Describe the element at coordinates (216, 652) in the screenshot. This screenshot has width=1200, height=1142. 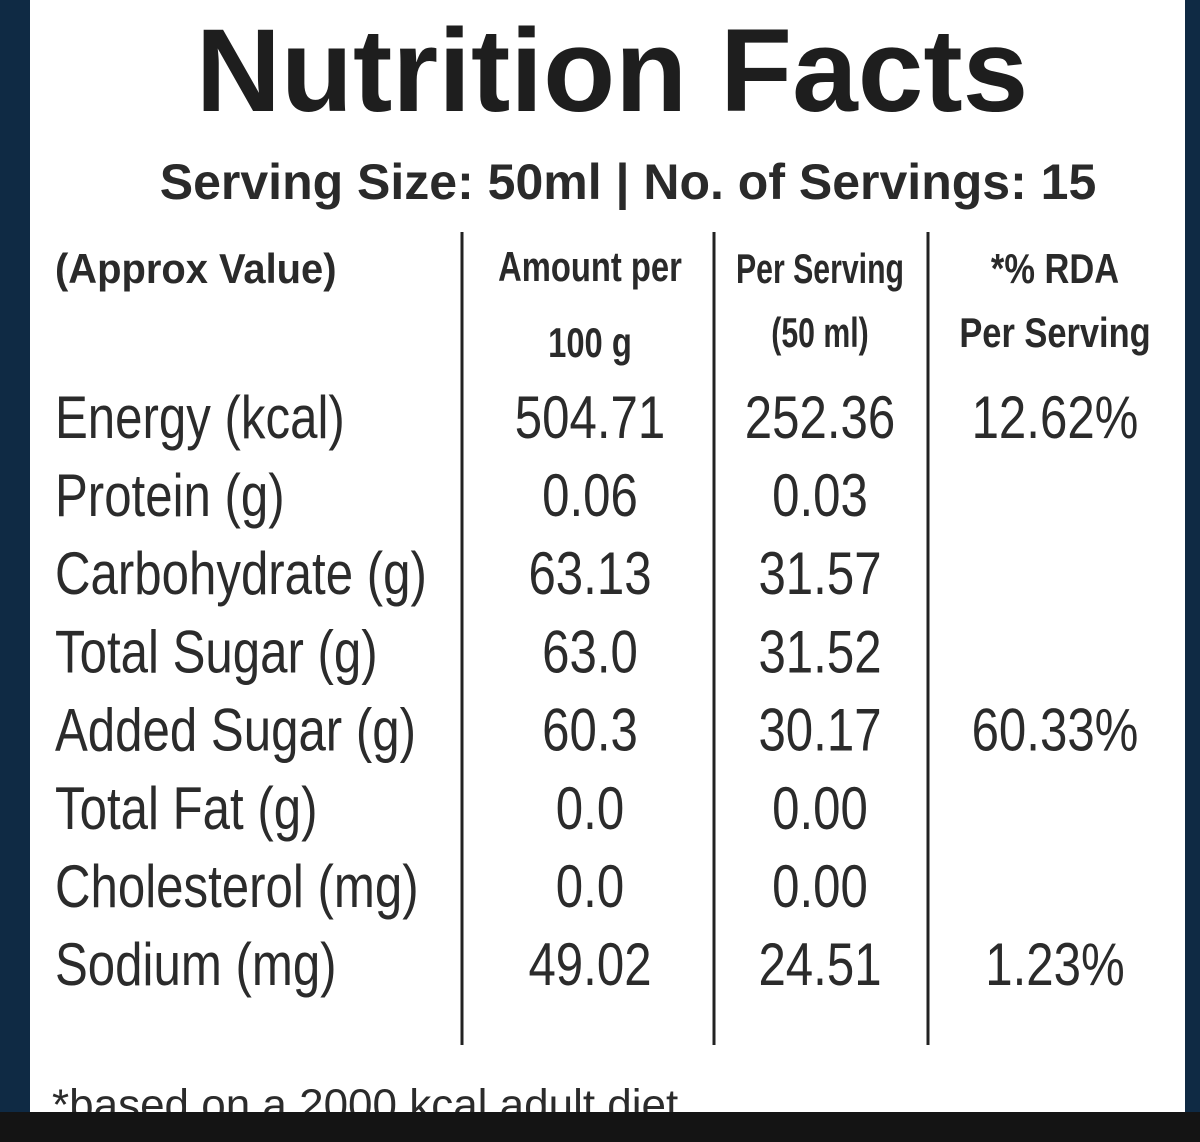
I see `row-label: Total Sugar (g)` at that location.